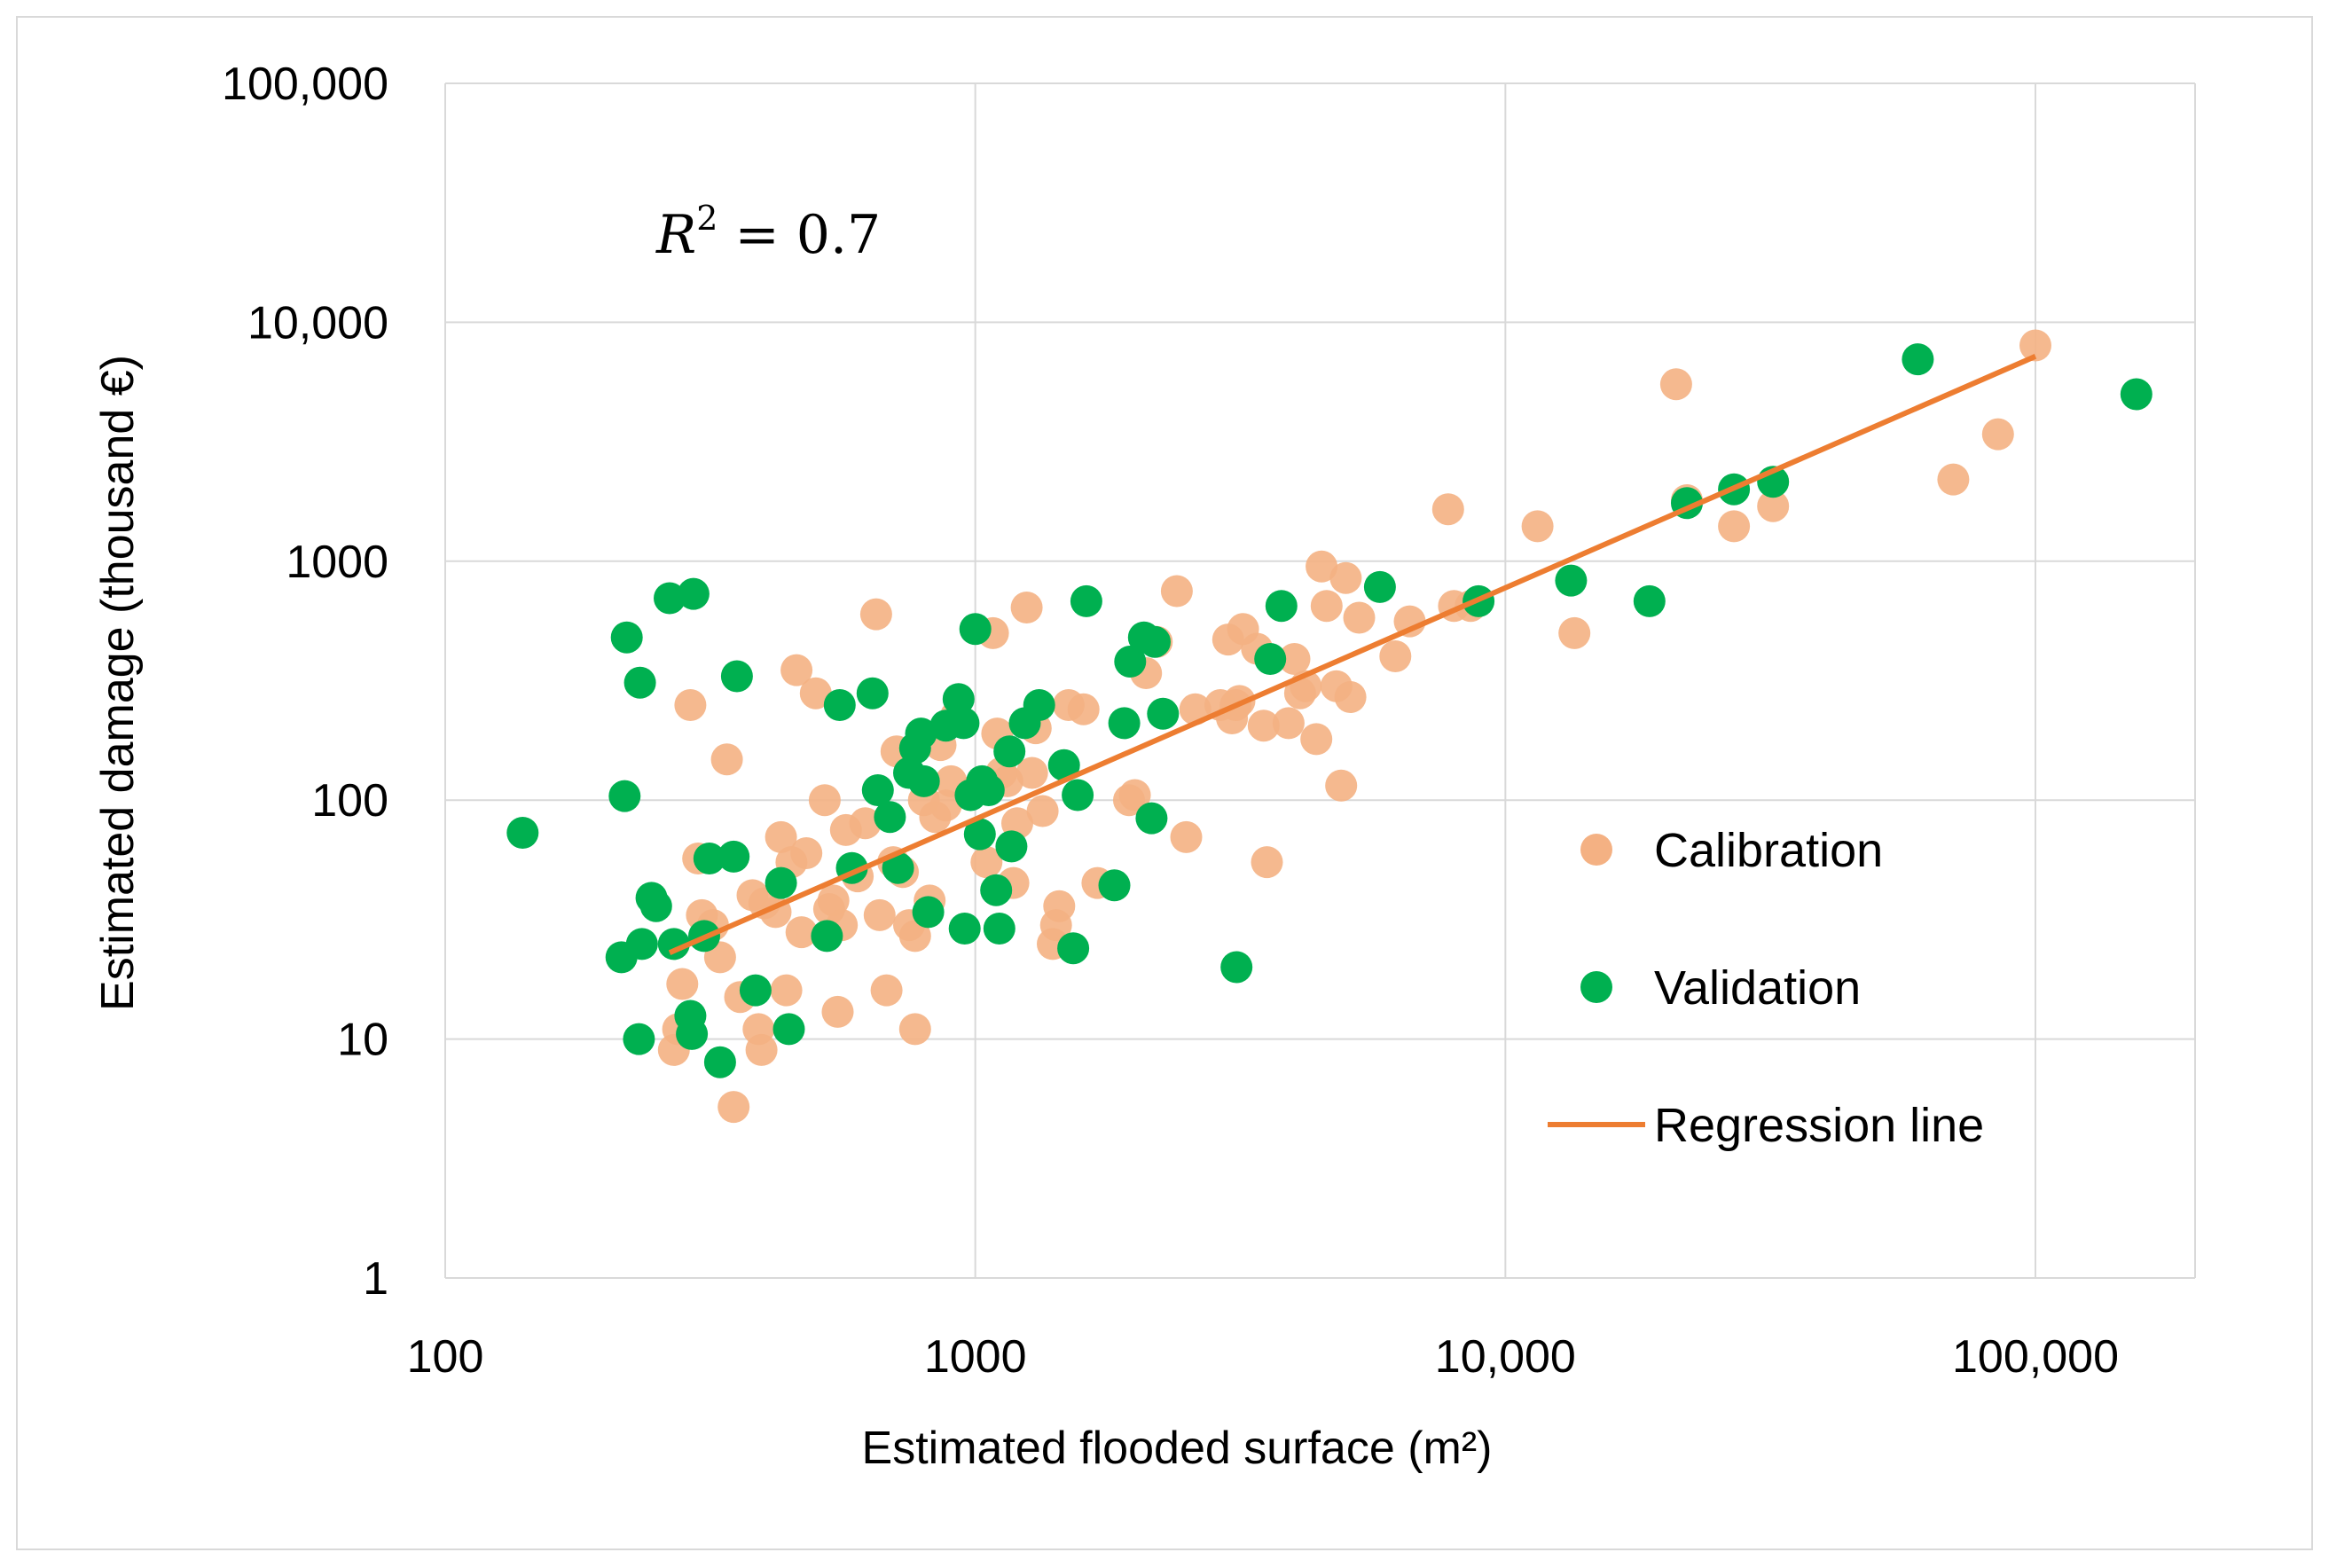 The image size is (2329, 1568). What do you see at coordinates (1768, 850) in the screenshot?
I see `legend-label-calibration: Calibration` at bounding box center [1768, 850].